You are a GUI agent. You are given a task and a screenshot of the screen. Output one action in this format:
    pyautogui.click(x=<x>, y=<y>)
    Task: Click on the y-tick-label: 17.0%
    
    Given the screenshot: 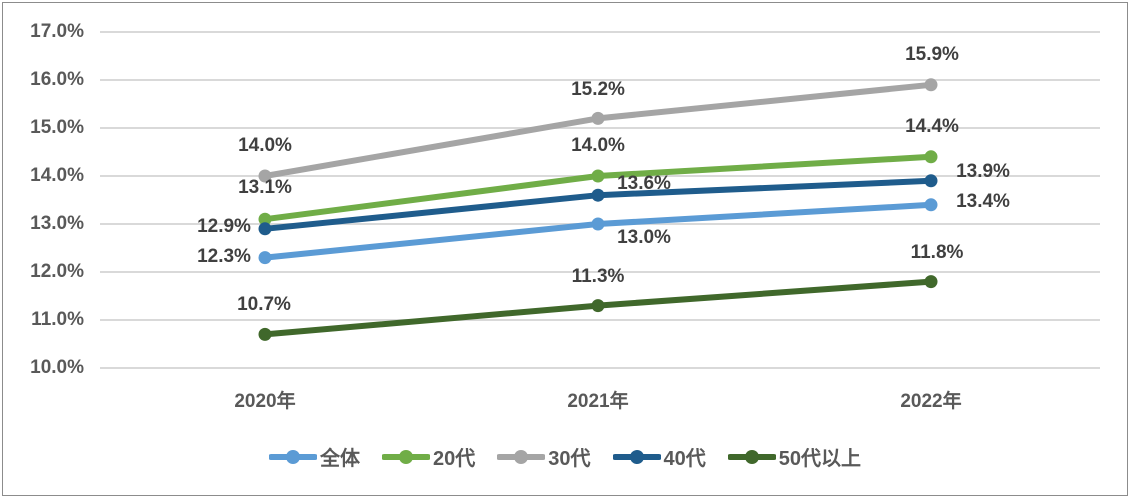 What is the action you would take?
    pyautogui.click(x=57, y=31)
    